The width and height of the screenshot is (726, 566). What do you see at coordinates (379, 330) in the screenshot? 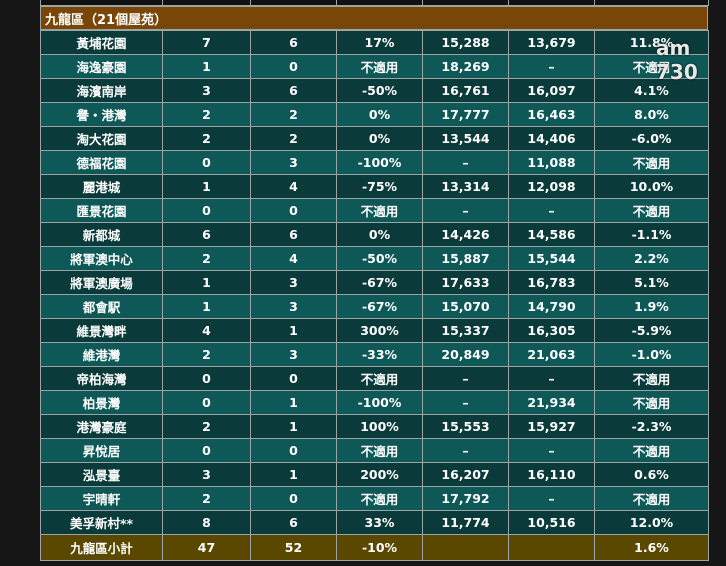
I see `table-cell: 300%` at bounding box center [379, 330].